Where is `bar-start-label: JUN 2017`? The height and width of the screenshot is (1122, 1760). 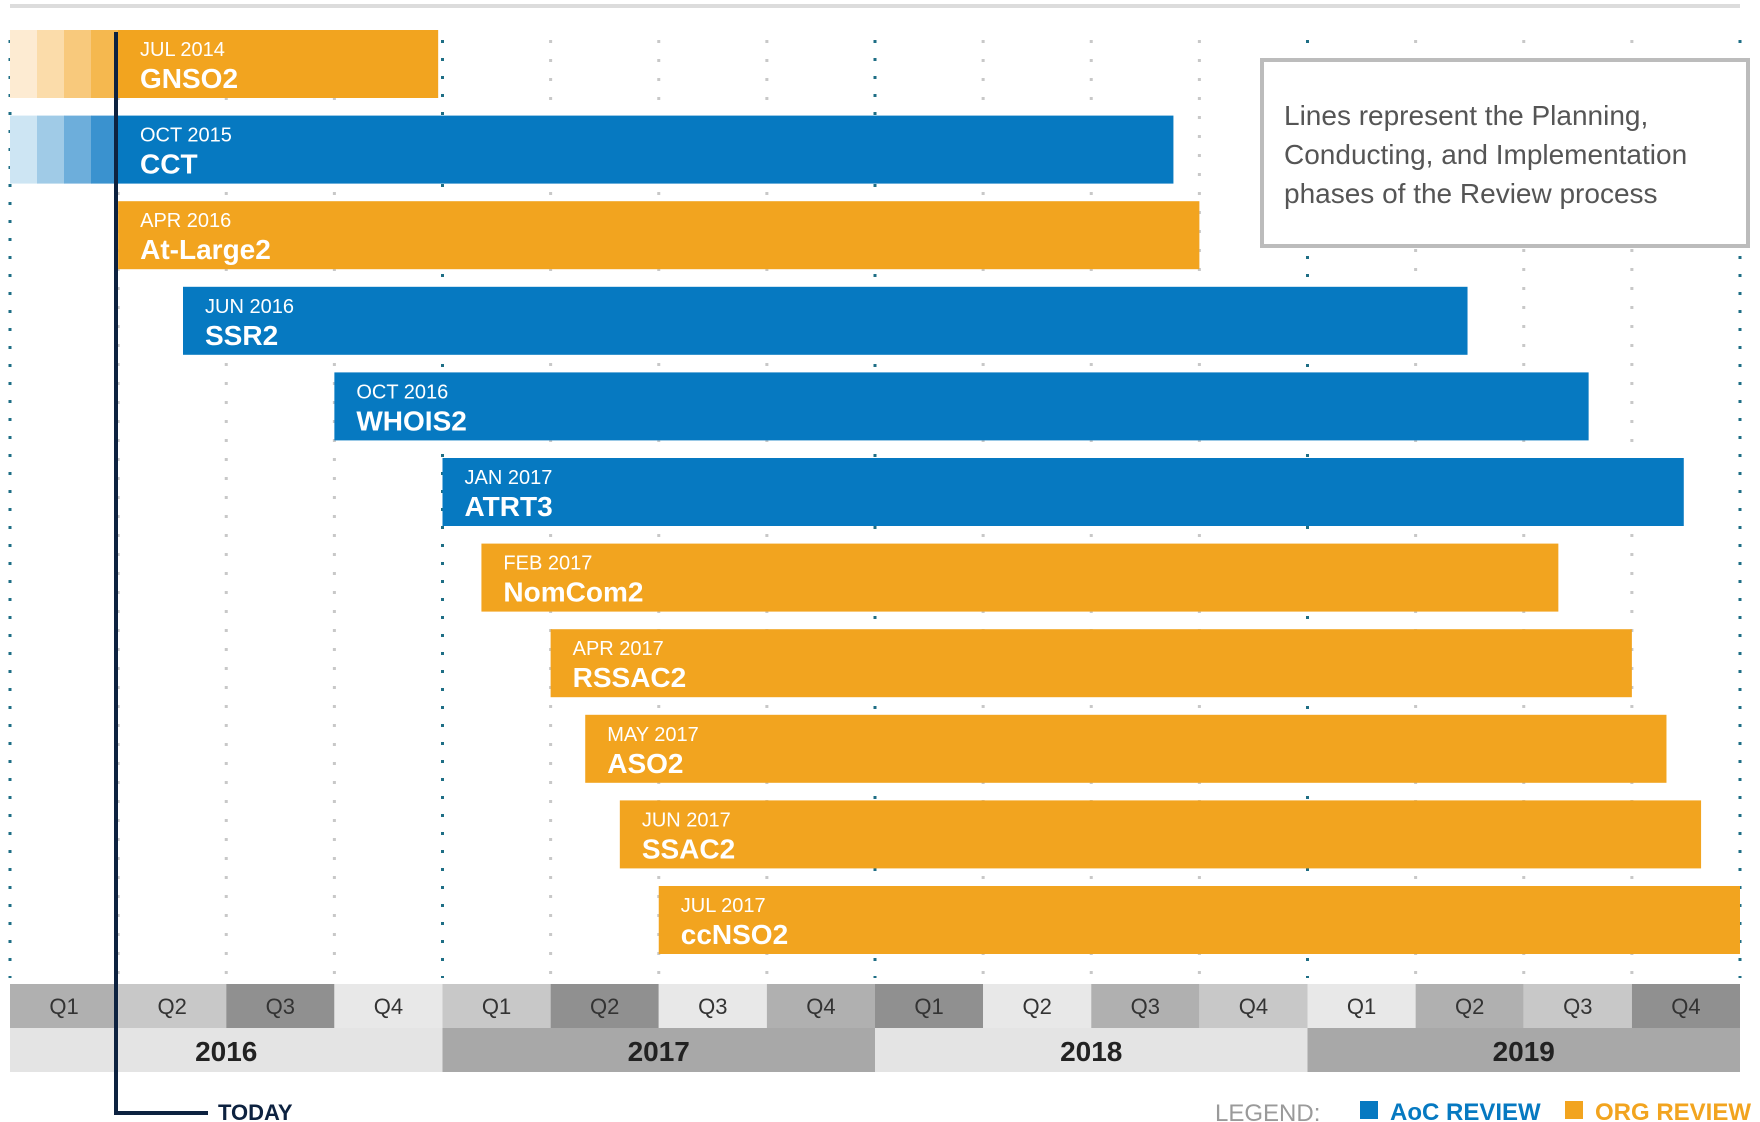
bar-start-label: JUN 2017 is located at coordinates (686, 820).